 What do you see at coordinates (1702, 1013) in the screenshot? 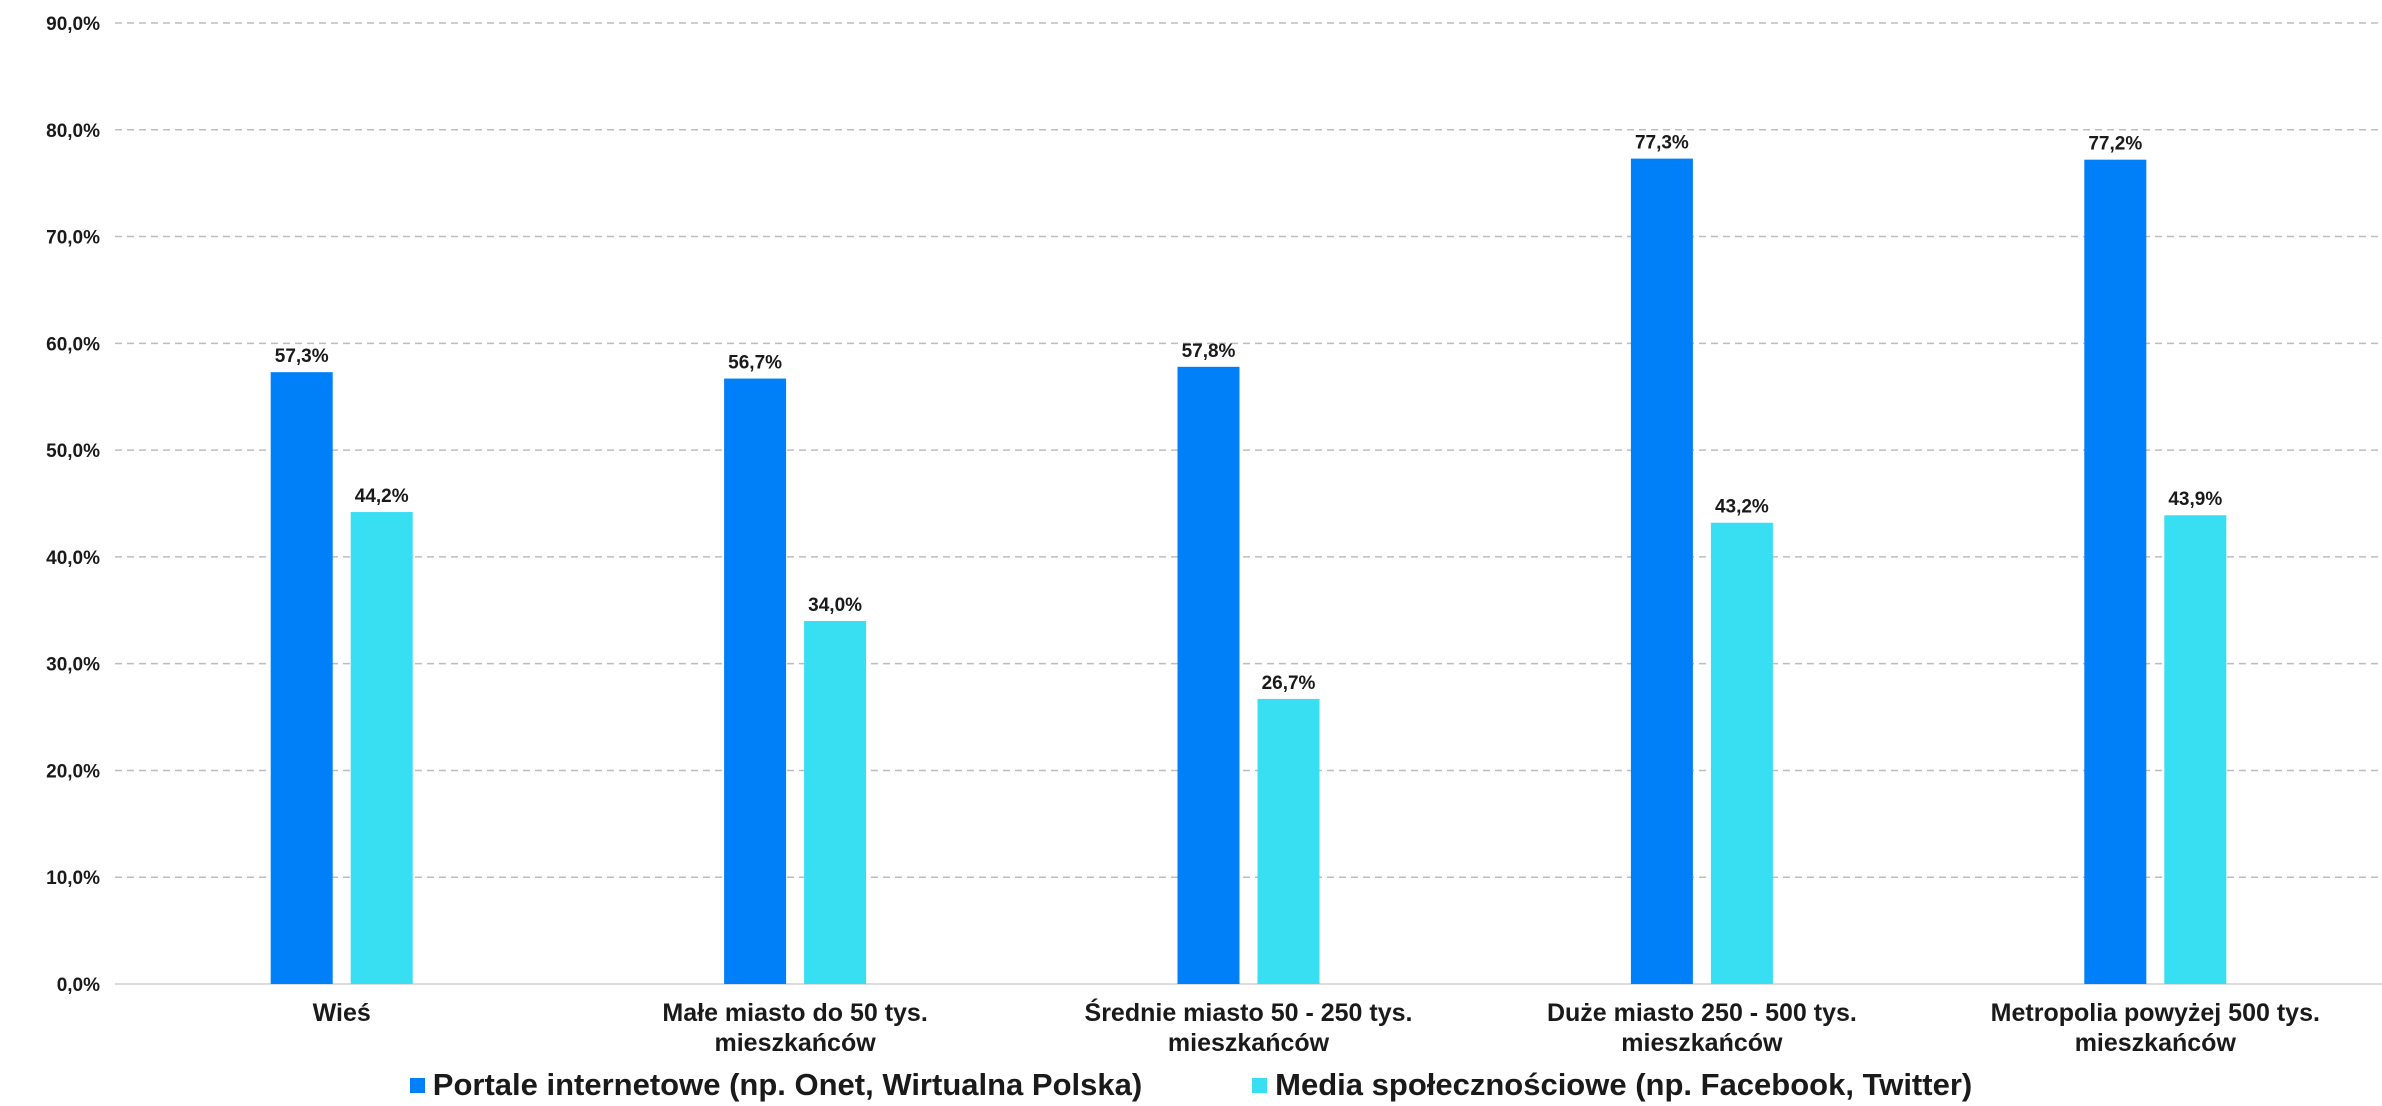
I see `category-label: Duże miasto 250 - 500 tys.` at bounding box center [1702, 1013].